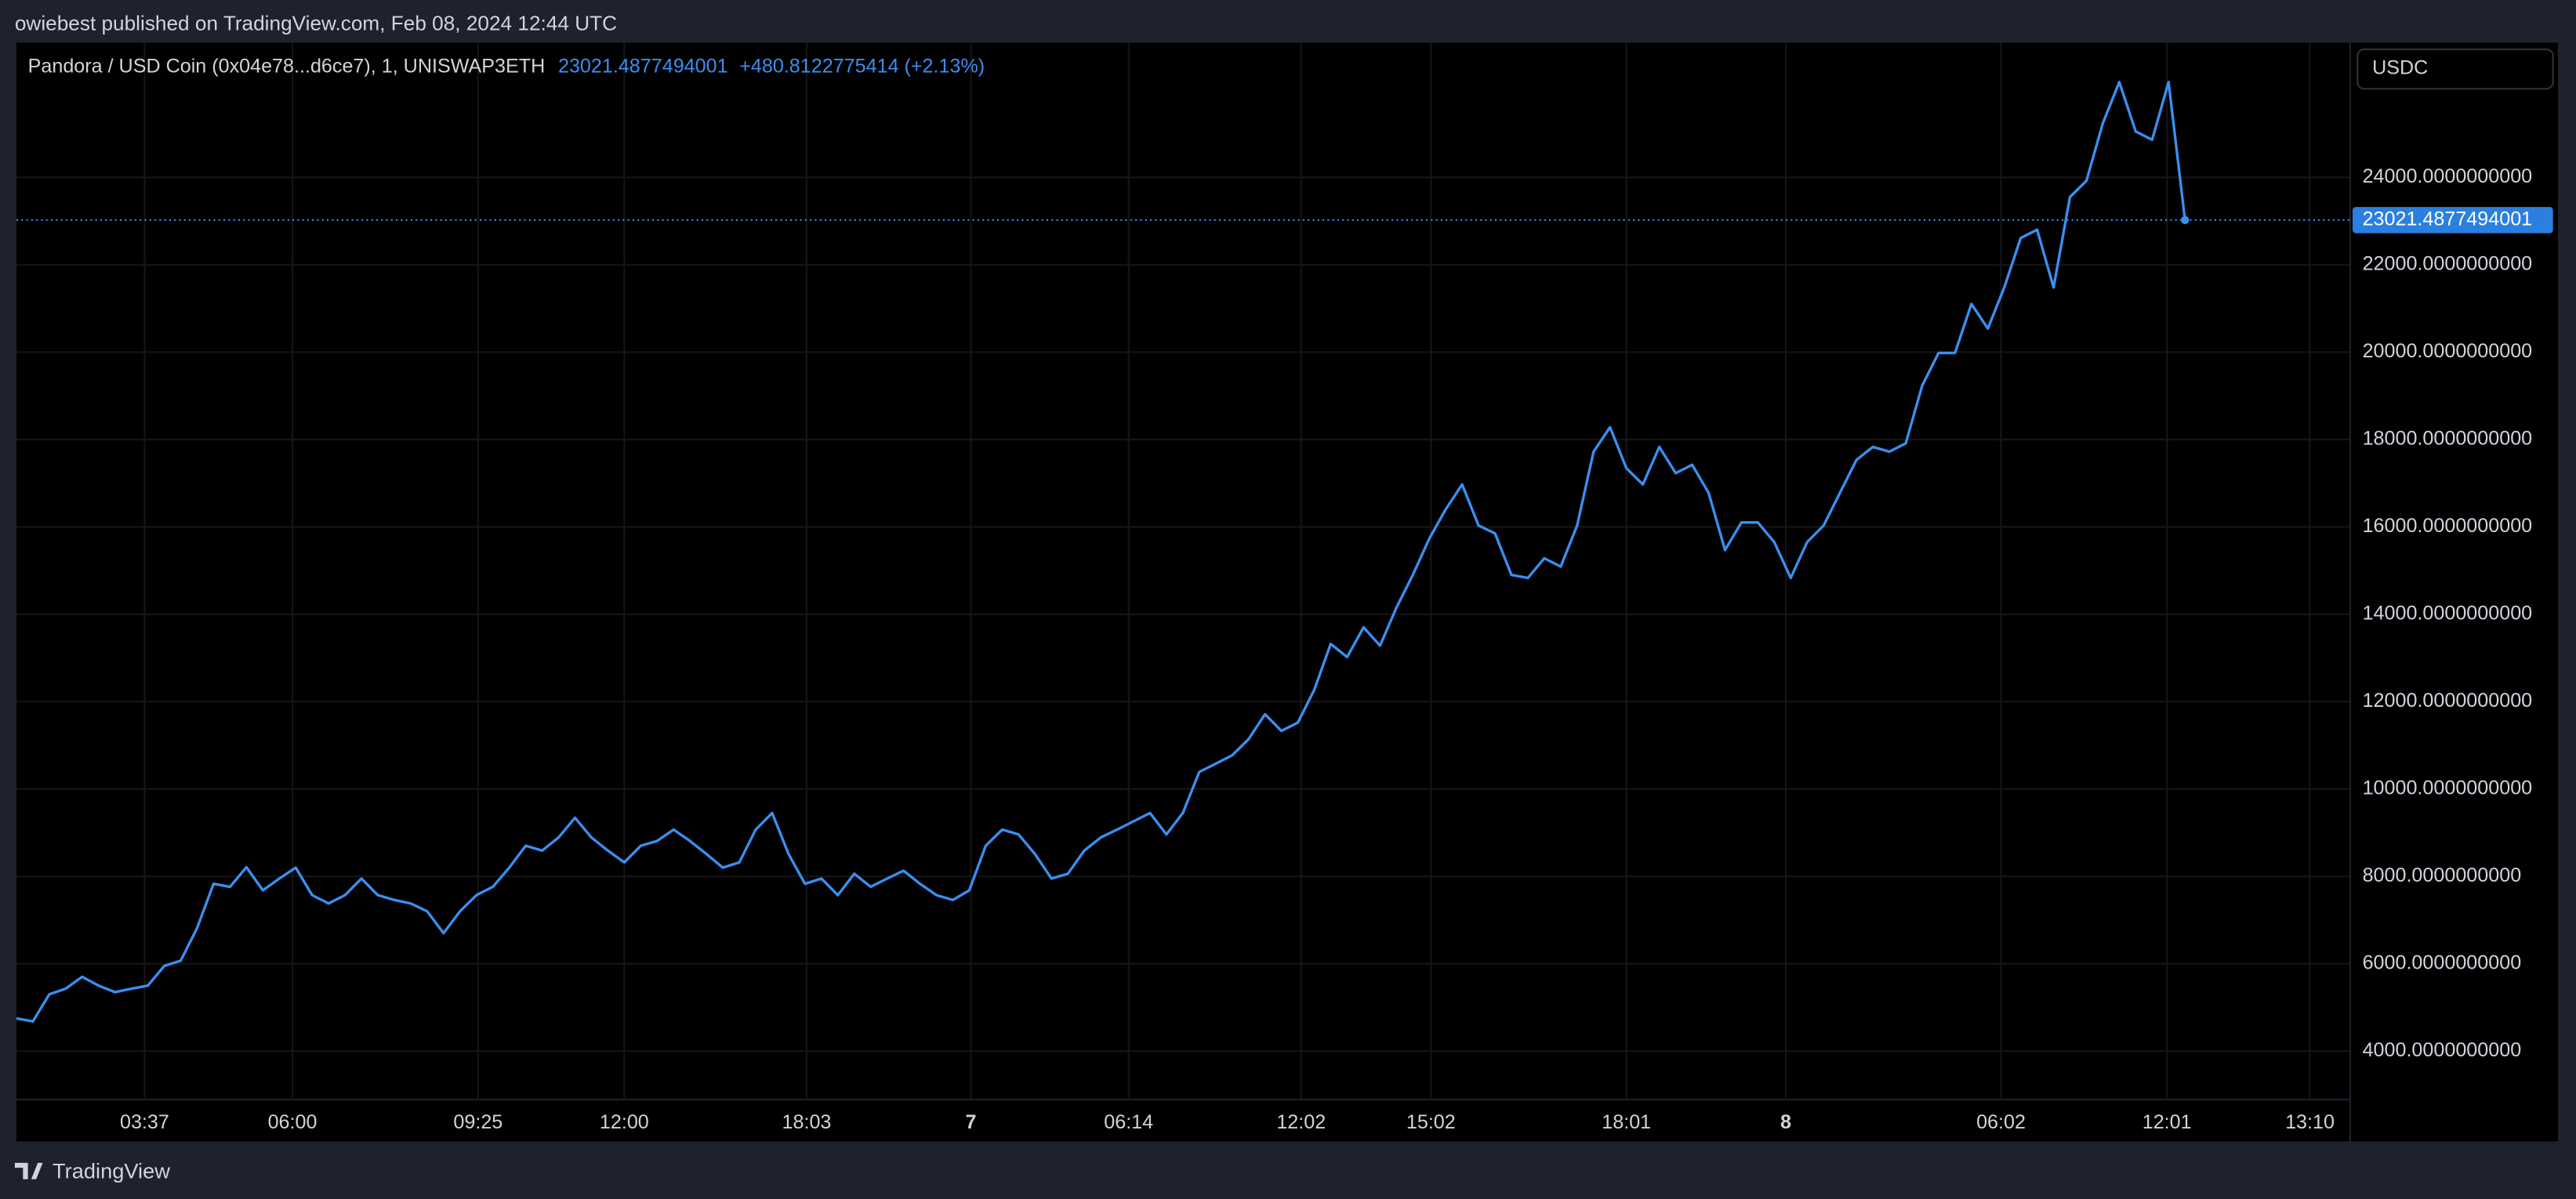 This screenshot has height=1199, width=2576. What do you see at coordinates (2443, 875) in the screenshot?
I see `y-tick-label: 8000.0000000000` at bounding box center [2443, 875].